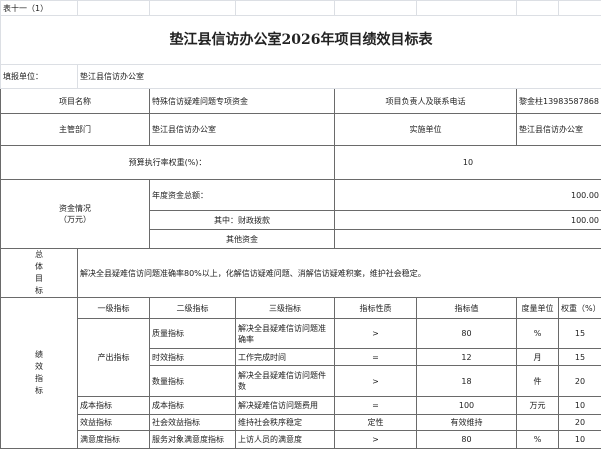 This screenshot has width=601, height=449. I want to click on dept-value: 垫江县信访办公室, so click(242, 130).